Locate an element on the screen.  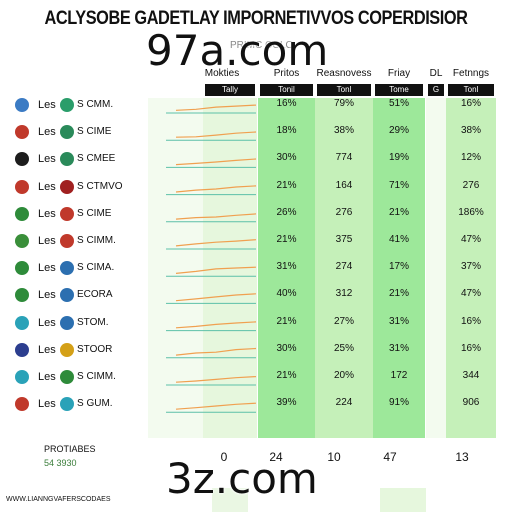
table-row: Les S CMEE 30% 774 19% 12% is located at coordinates (256, 159).